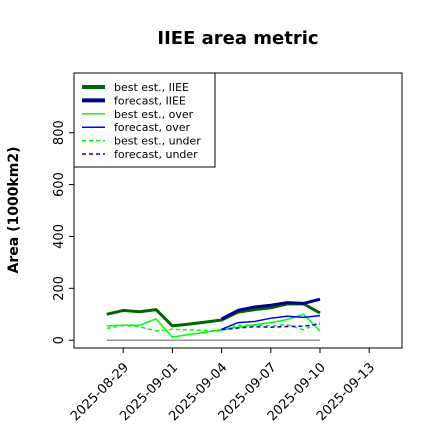 The image size is (440, 440). I want to click on chart-title: IIEE area metric, so click(237, 38).